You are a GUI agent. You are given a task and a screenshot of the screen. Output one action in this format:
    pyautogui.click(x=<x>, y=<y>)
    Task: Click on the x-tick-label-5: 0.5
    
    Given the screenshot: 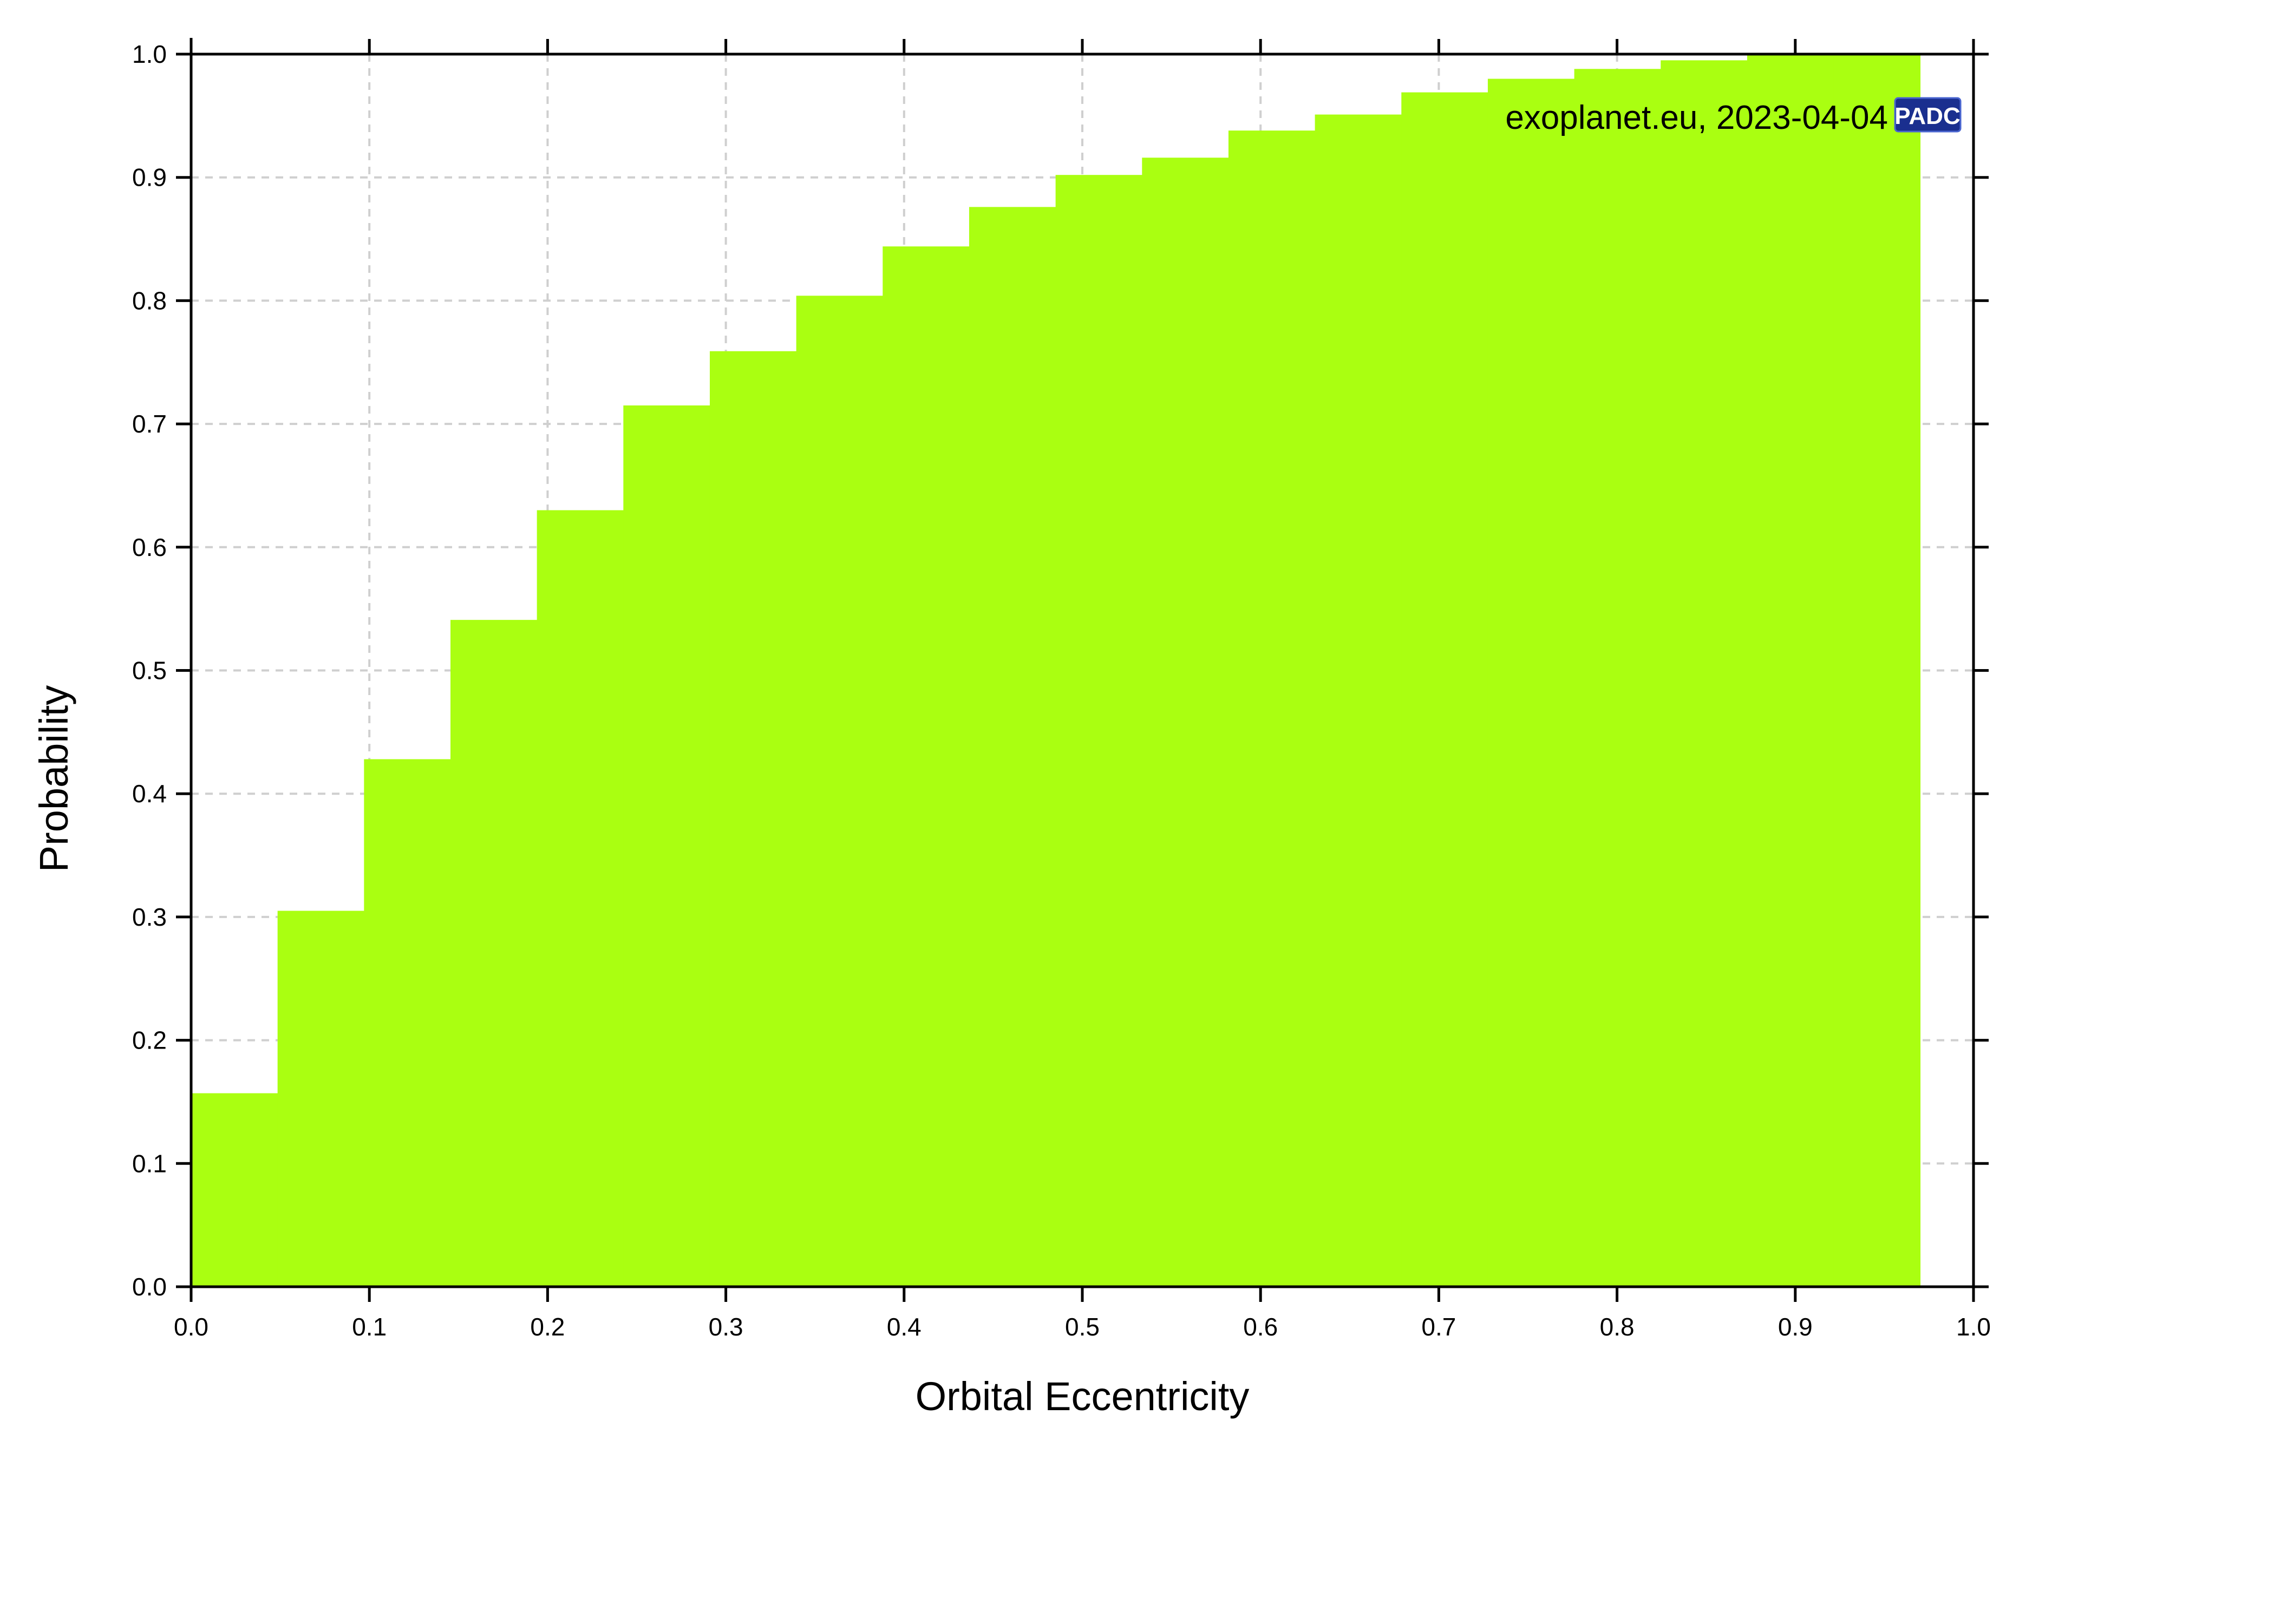 What is the action you would take?
    pyautogui.click(x=1083, y=1327)
    